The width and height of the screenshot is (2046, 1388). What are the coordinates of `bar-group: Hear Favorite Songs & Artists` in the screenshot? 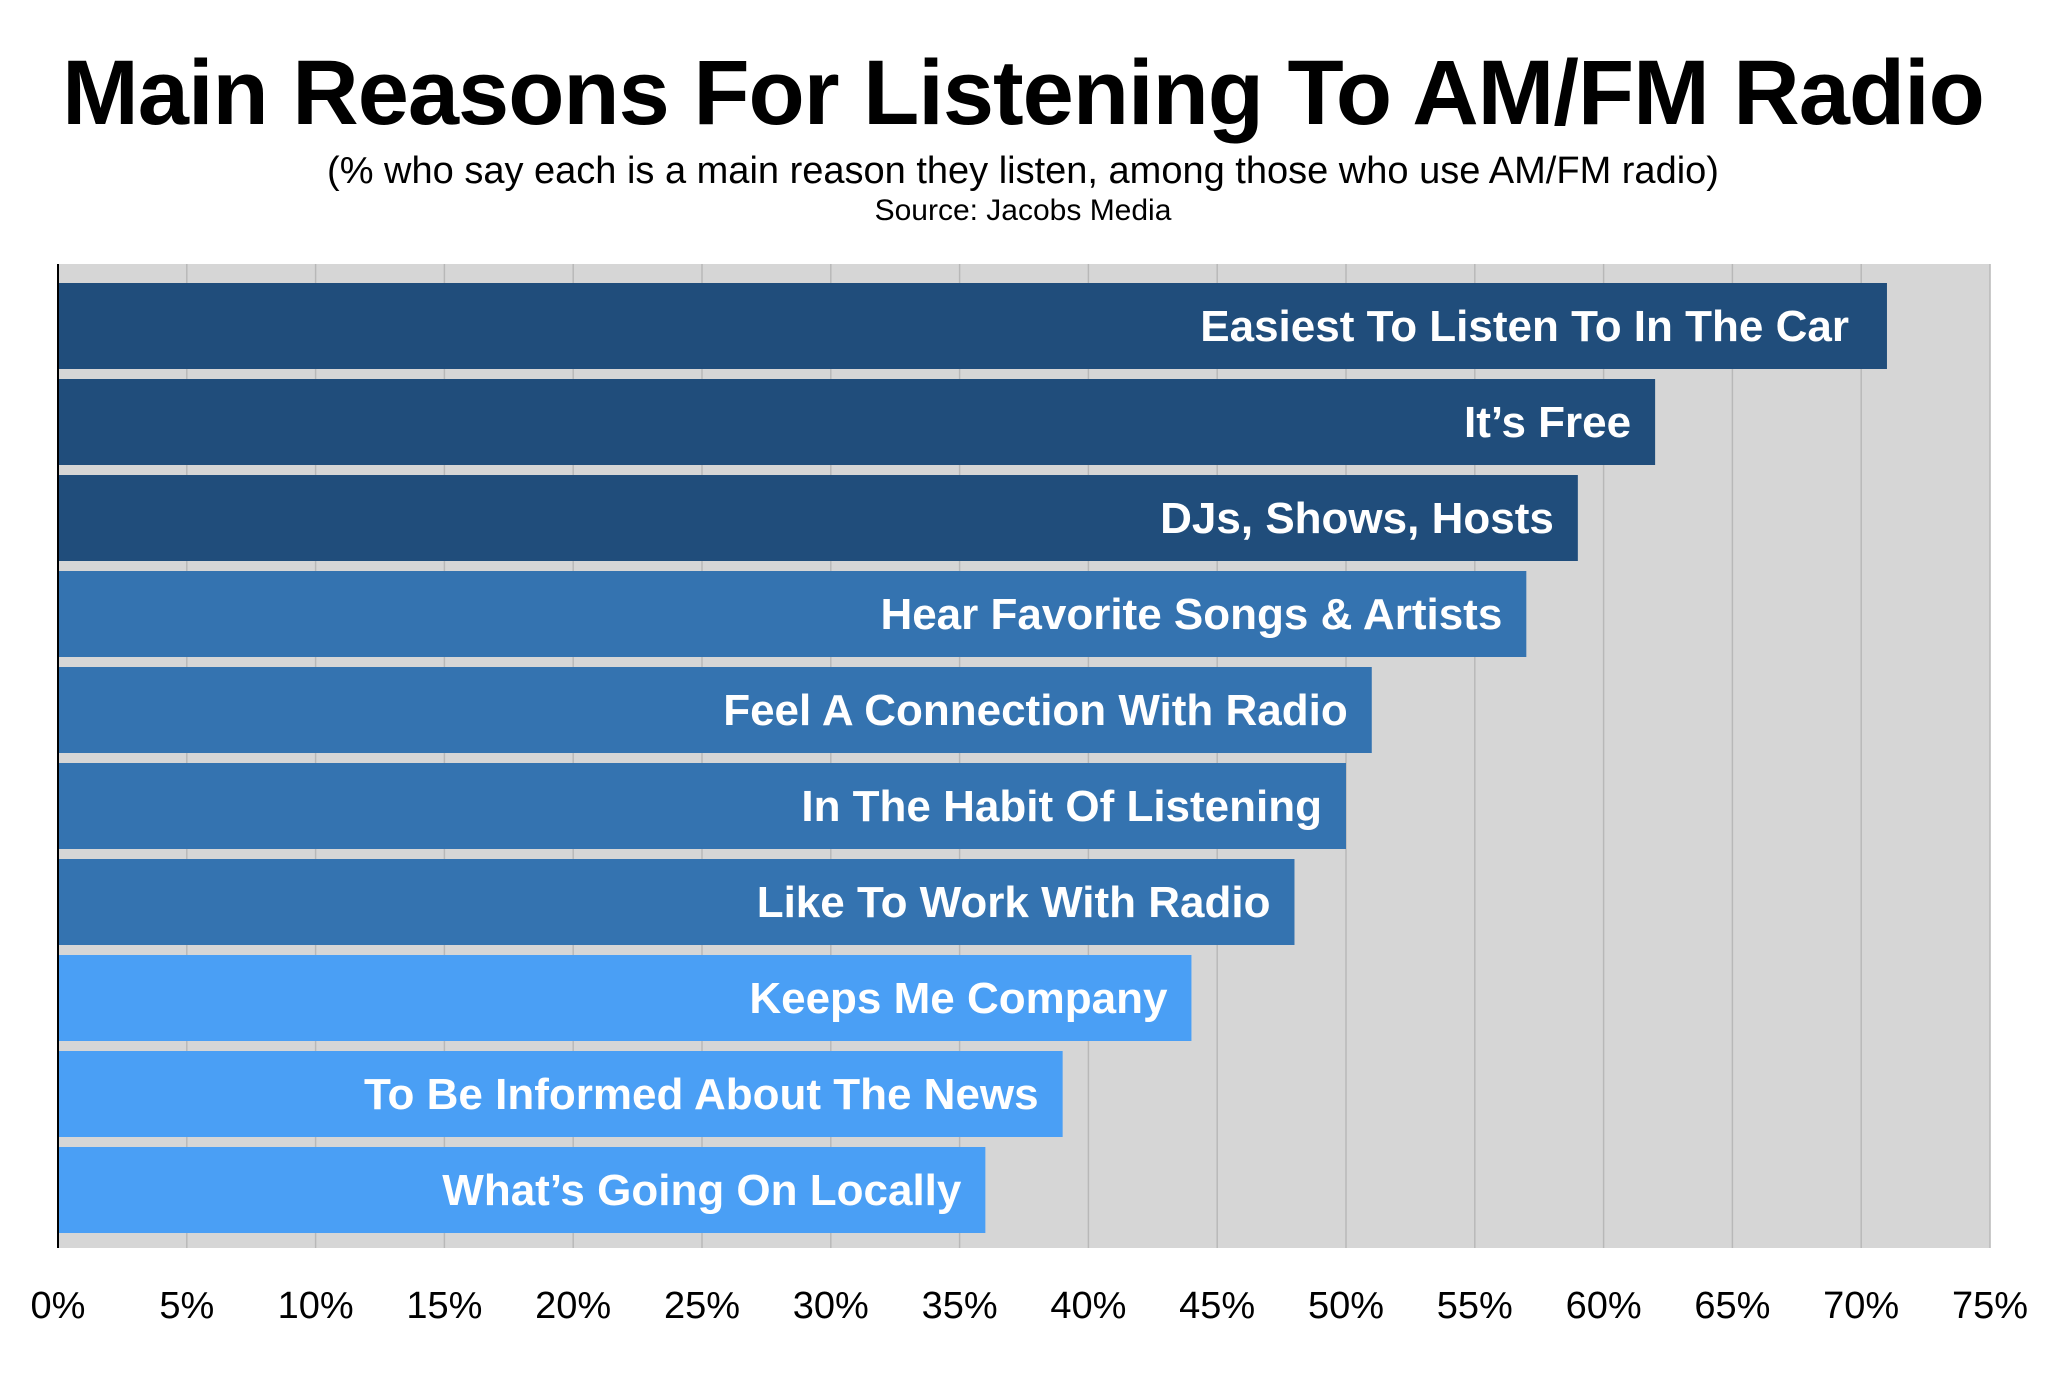 It's located at (792, 614).